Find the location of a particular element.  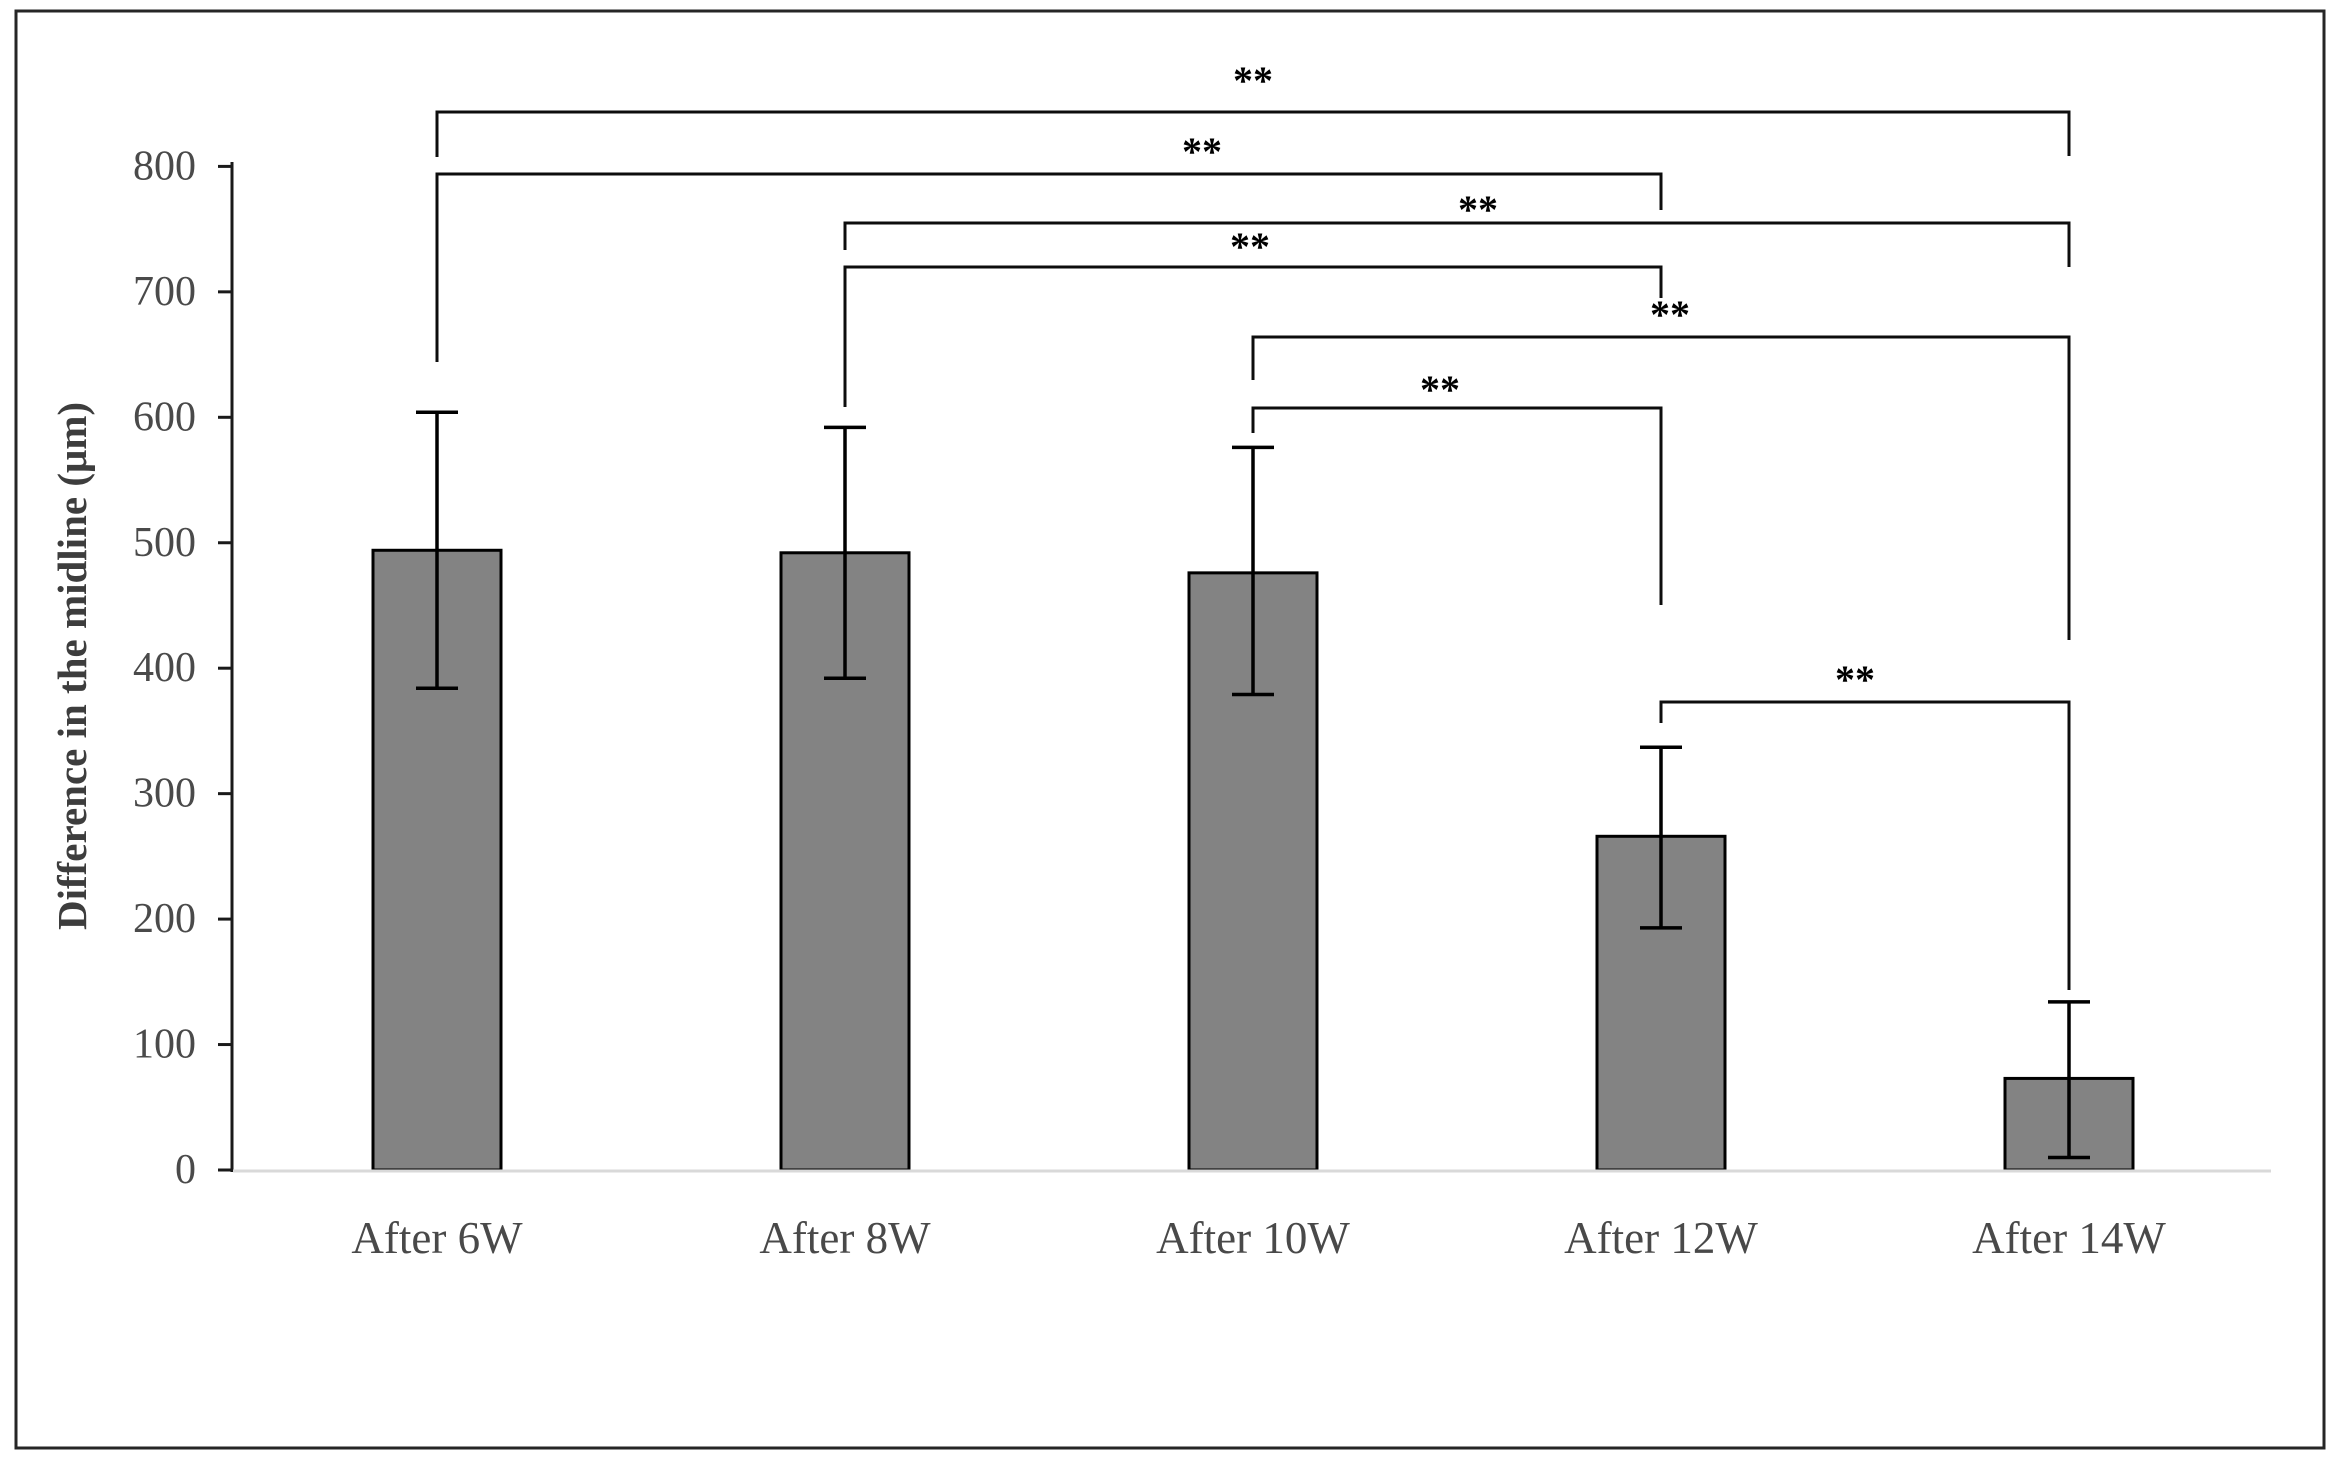

significance-bracket-after-8w-after-14w is located at coordinates (1457, 244).